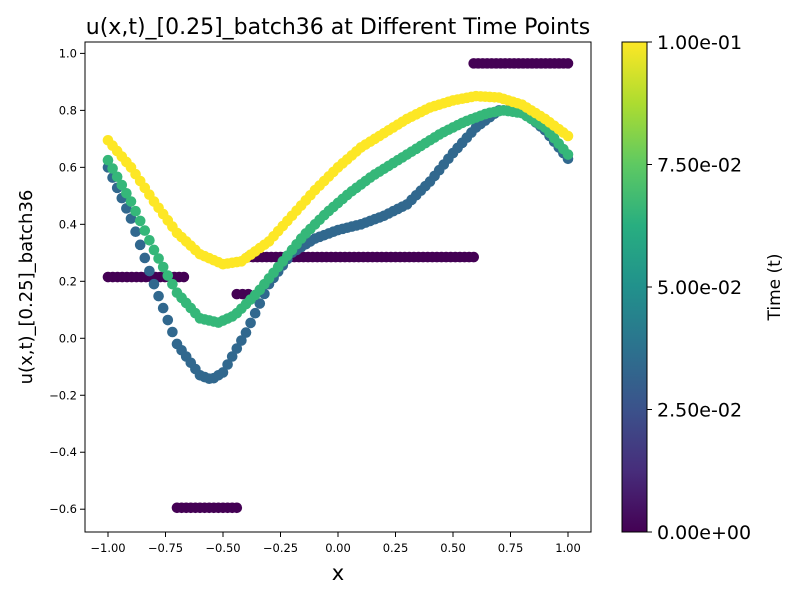  Describe the element at coordinates (63, 395) in the screenshot. I see `y-tick-label: −0.2` at that location.